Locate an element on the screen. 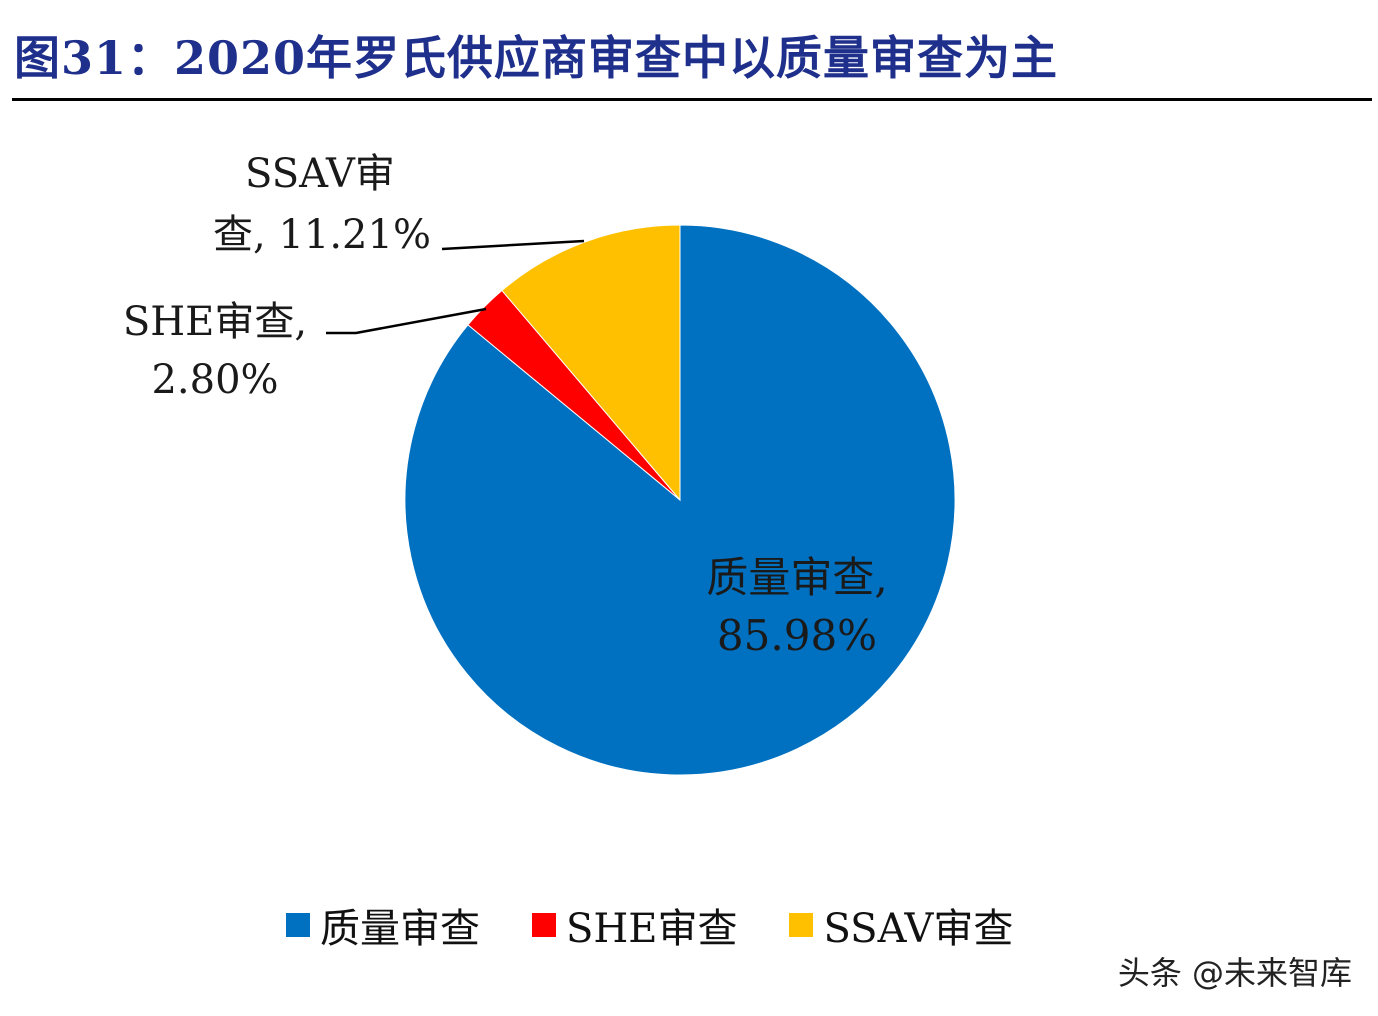  legend-label-quality: 质量审查 is located at coordinates (400, 929).